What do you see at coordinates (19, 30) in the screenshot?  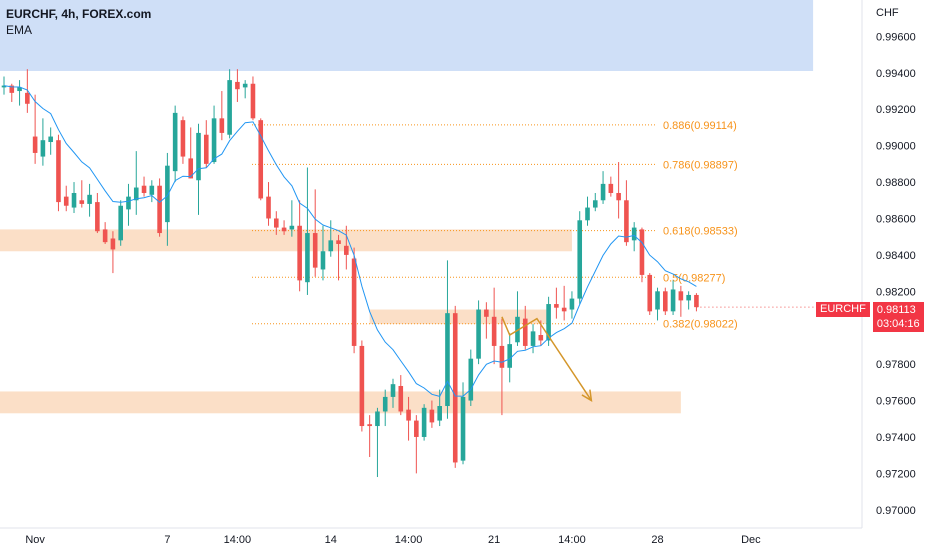 I see `indicator-label: EMA` at bounding box center [19, 30].